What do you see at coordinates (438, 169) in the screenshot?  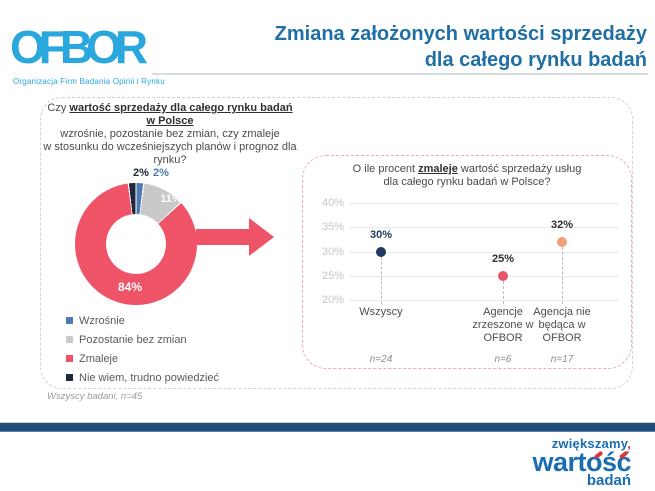 I see `scatter-question-underlined: zmaleje` at bounding box center [438, 169].